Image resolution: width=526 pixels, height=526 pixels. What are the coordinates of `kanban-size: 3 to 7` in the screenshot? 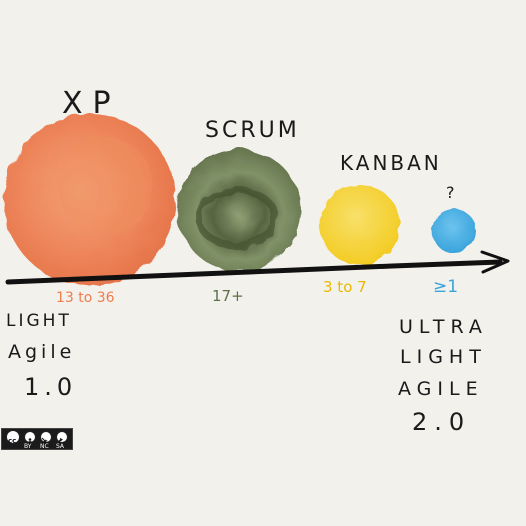 It's located at (345, 287).